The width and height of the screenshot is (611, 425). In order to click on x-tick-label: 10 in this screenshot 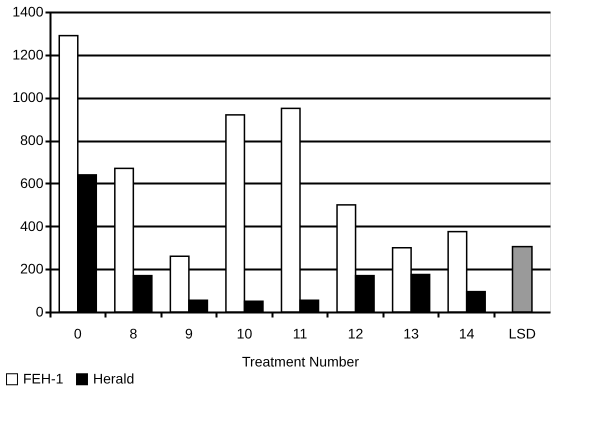, I will do `click(244, 334)`.